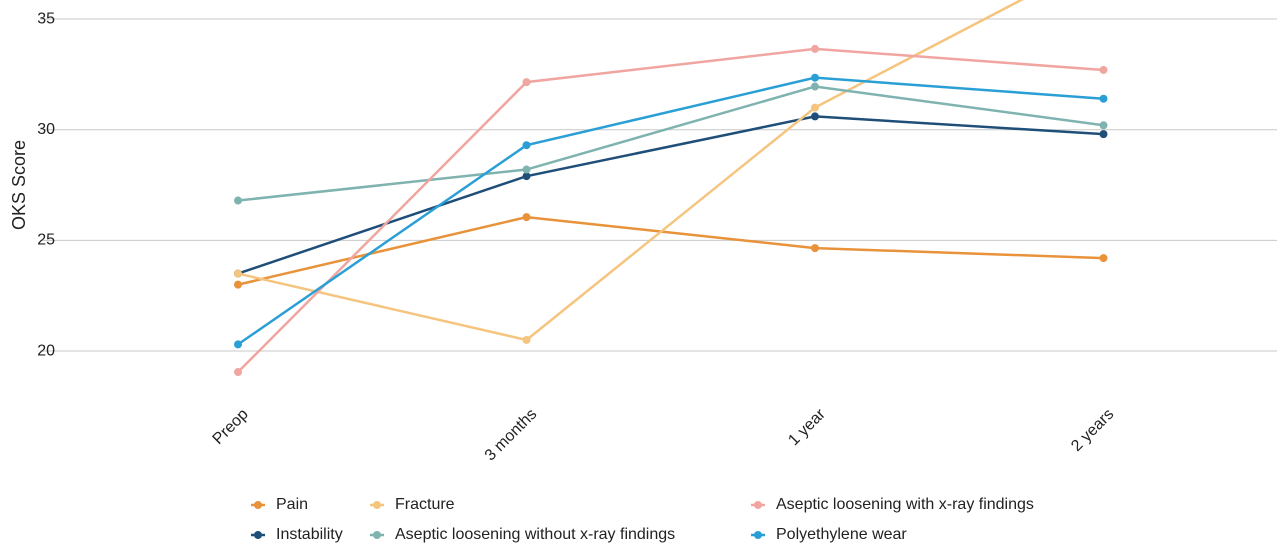  Describe the element at coordinates (807, 427) in the screenshot. I see `x-tick-label: 1 year` at that location.